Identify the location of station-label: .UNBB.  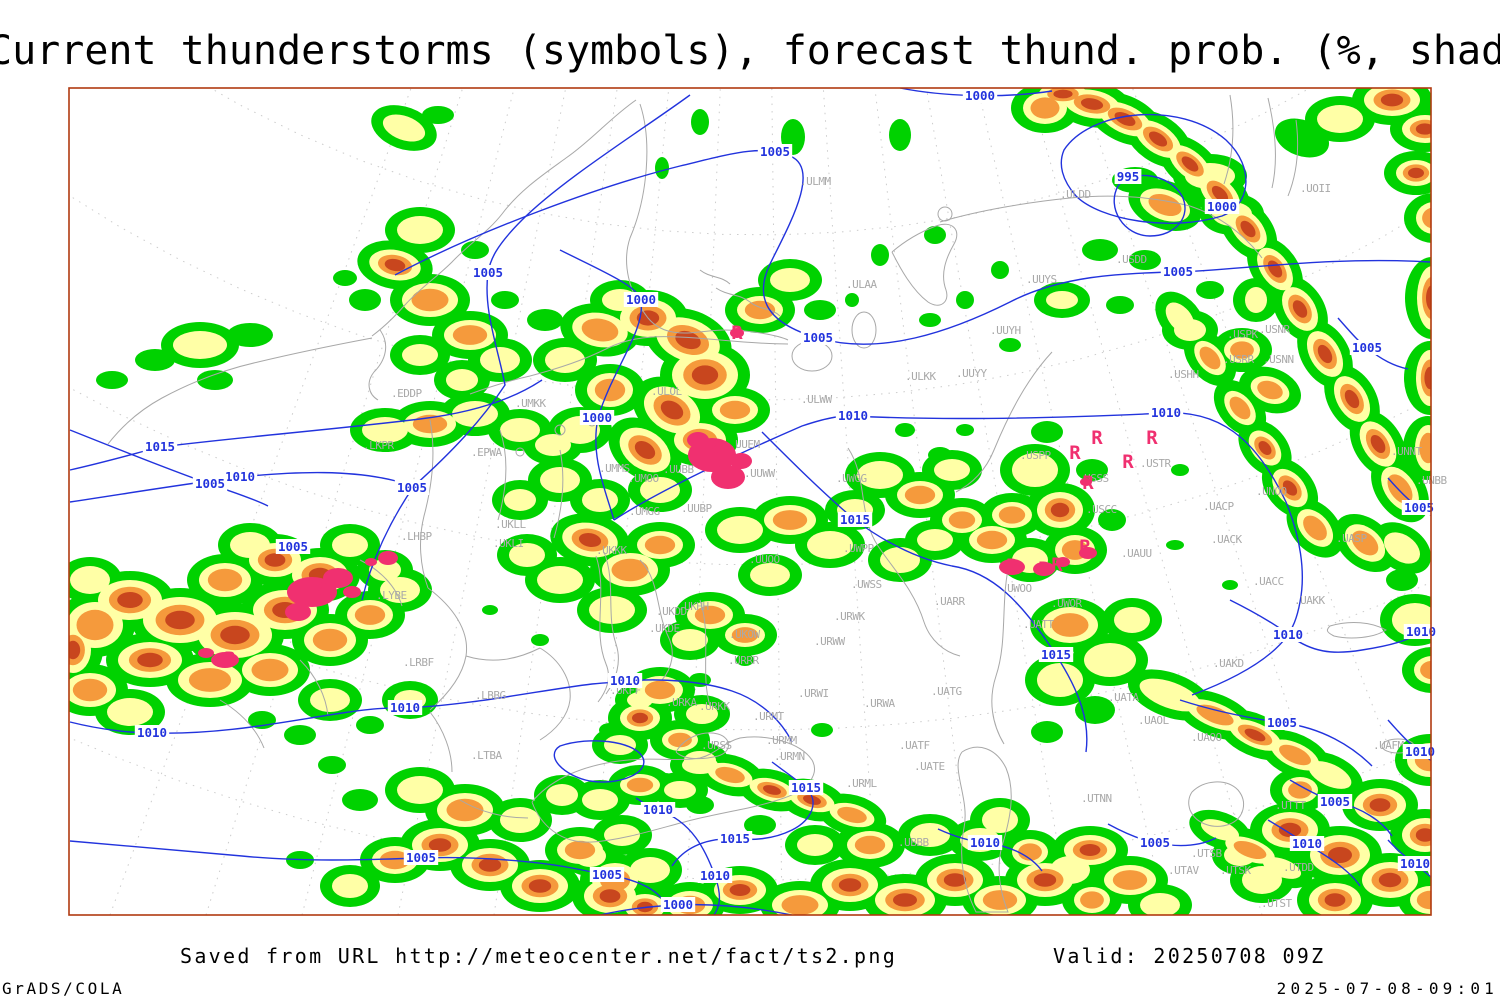
(1431, 480).